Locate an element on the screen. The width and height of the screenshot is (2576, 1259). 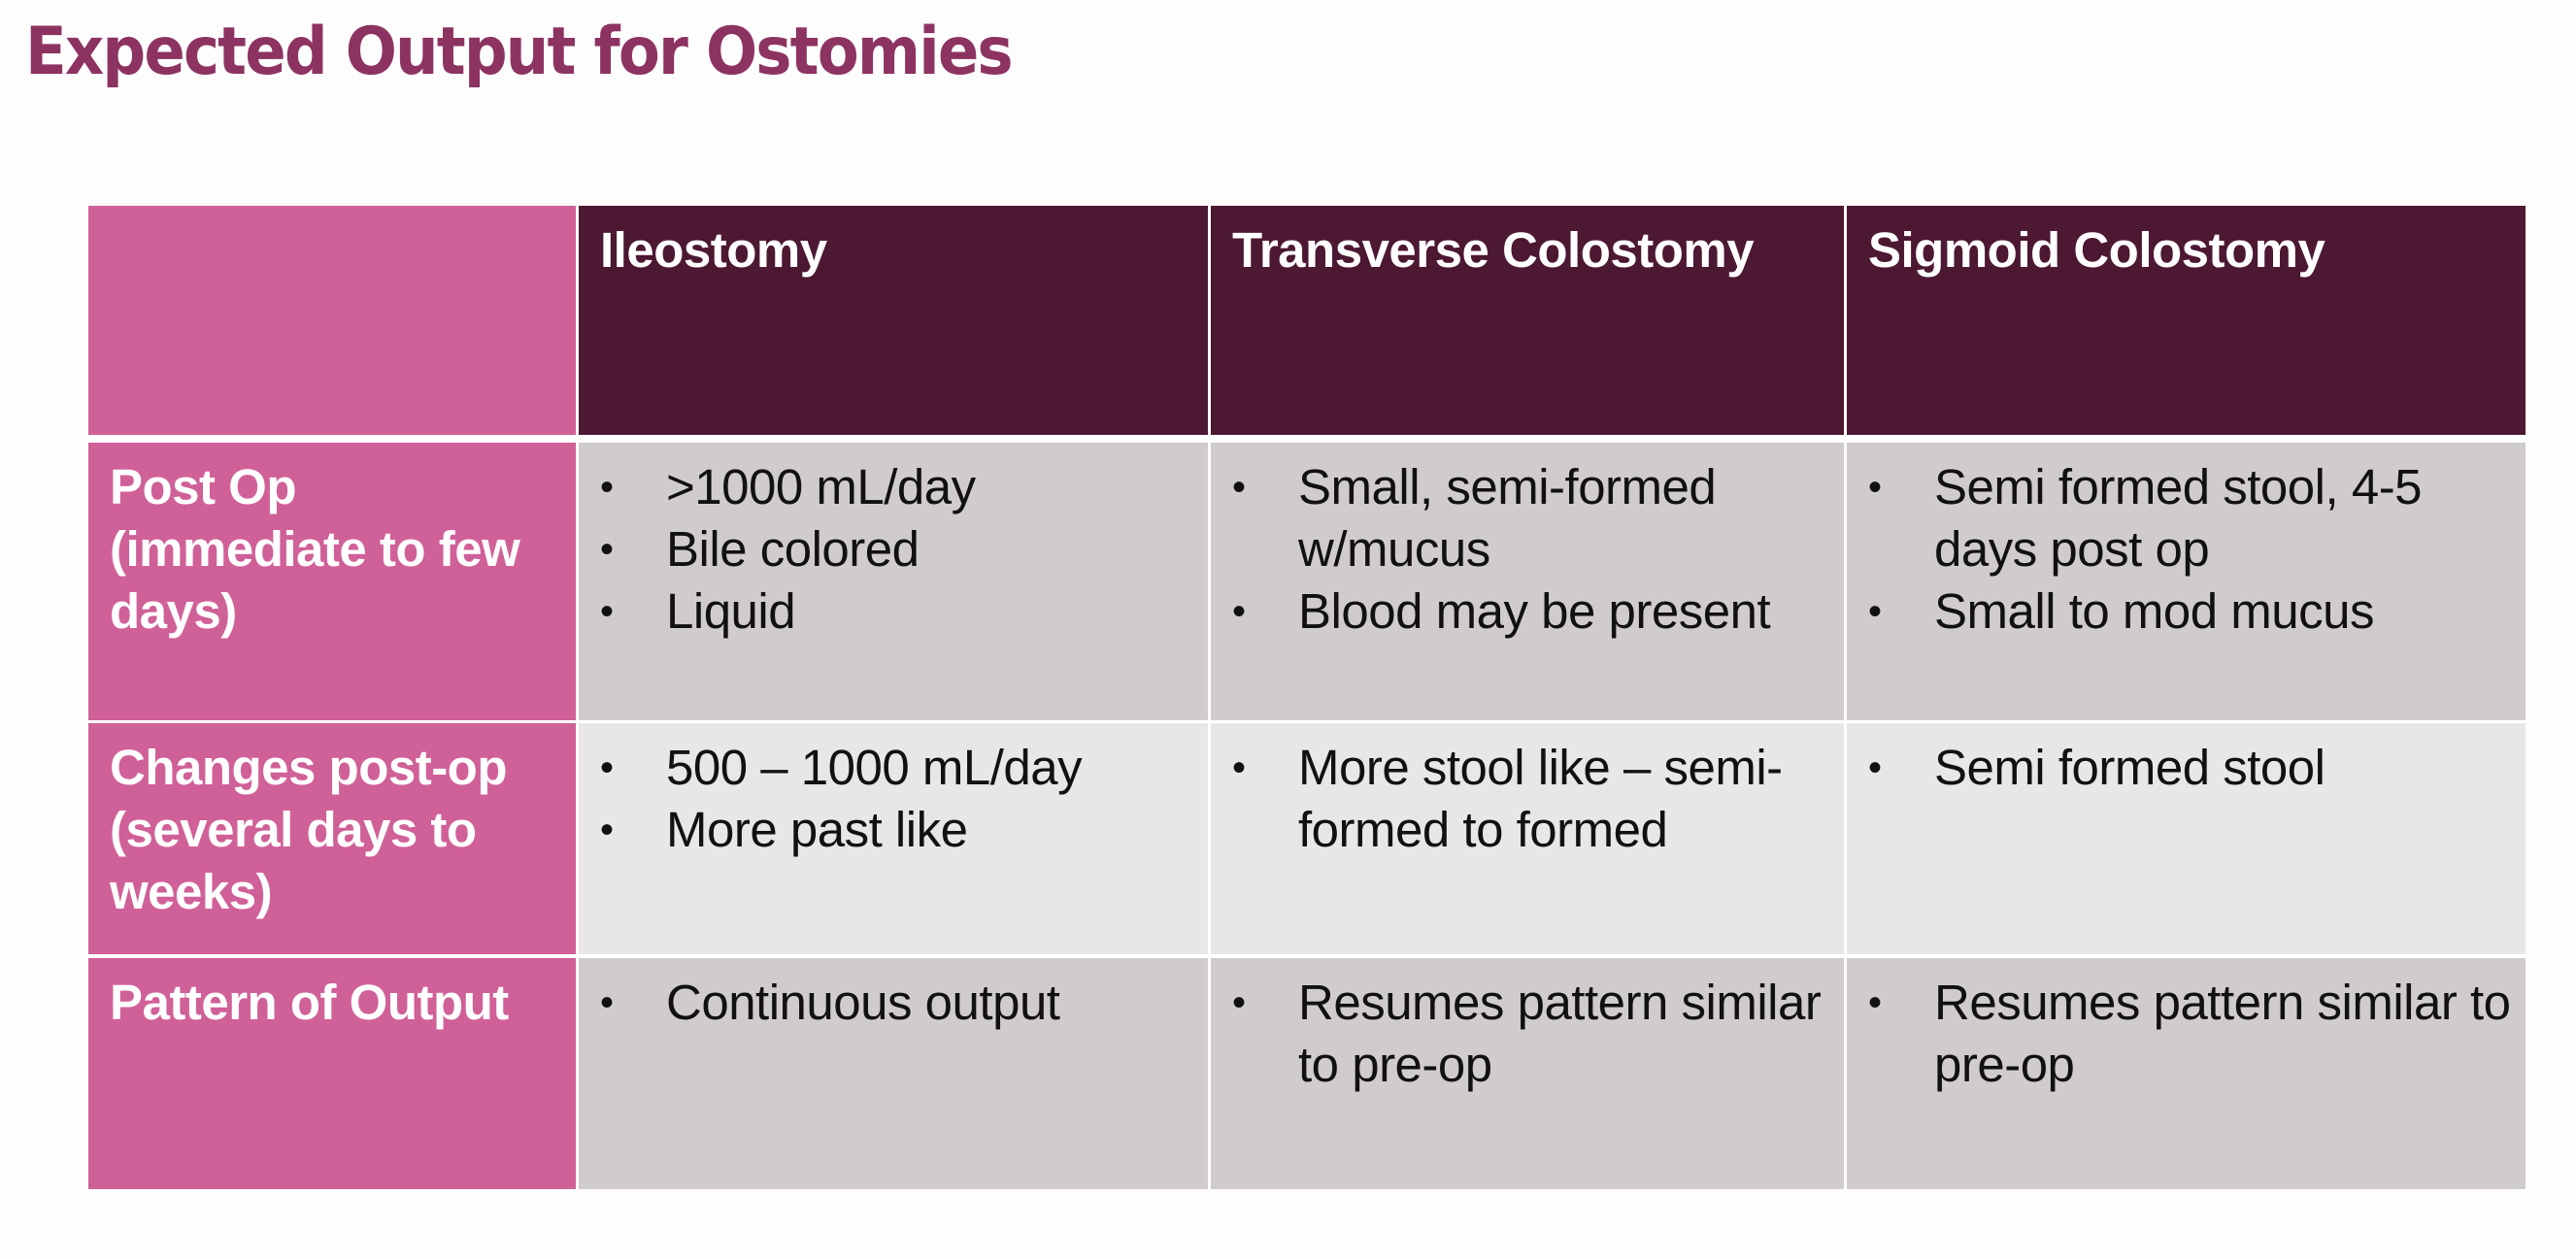
list-item: • >1000 mL/day is located at coordinates (888, 487).